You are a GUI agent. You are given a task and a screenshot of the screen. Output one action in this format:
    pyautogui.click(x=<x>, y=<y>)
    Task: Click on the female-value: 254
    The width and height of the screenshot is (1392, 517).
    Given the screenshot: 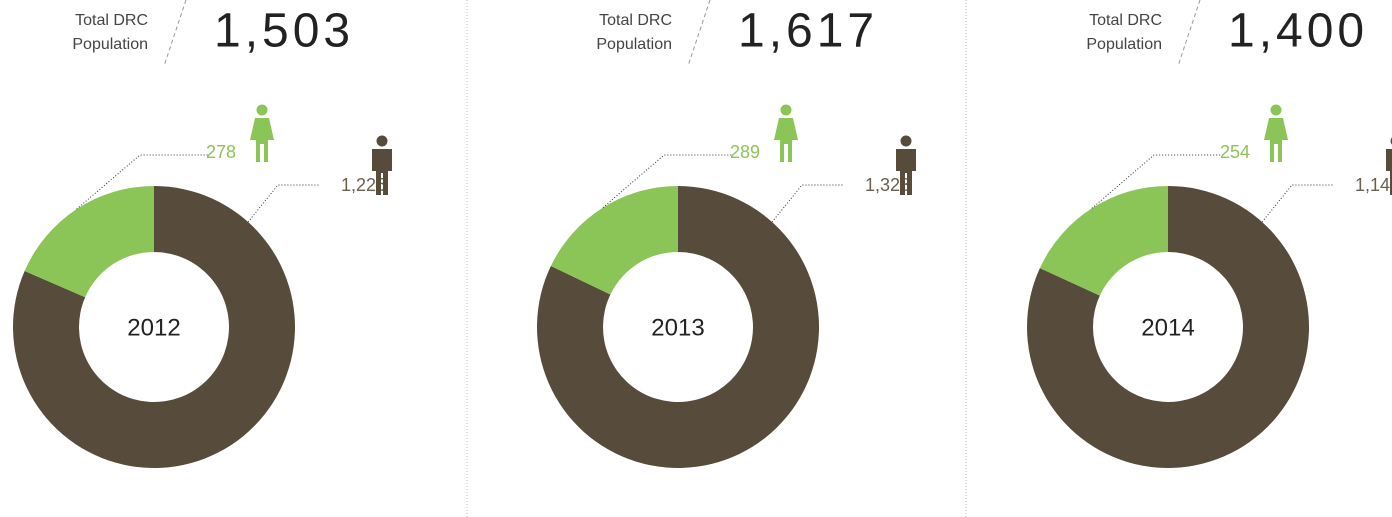 What is the action you would take?
    pyautogui.click(x=1235, y=152)
    